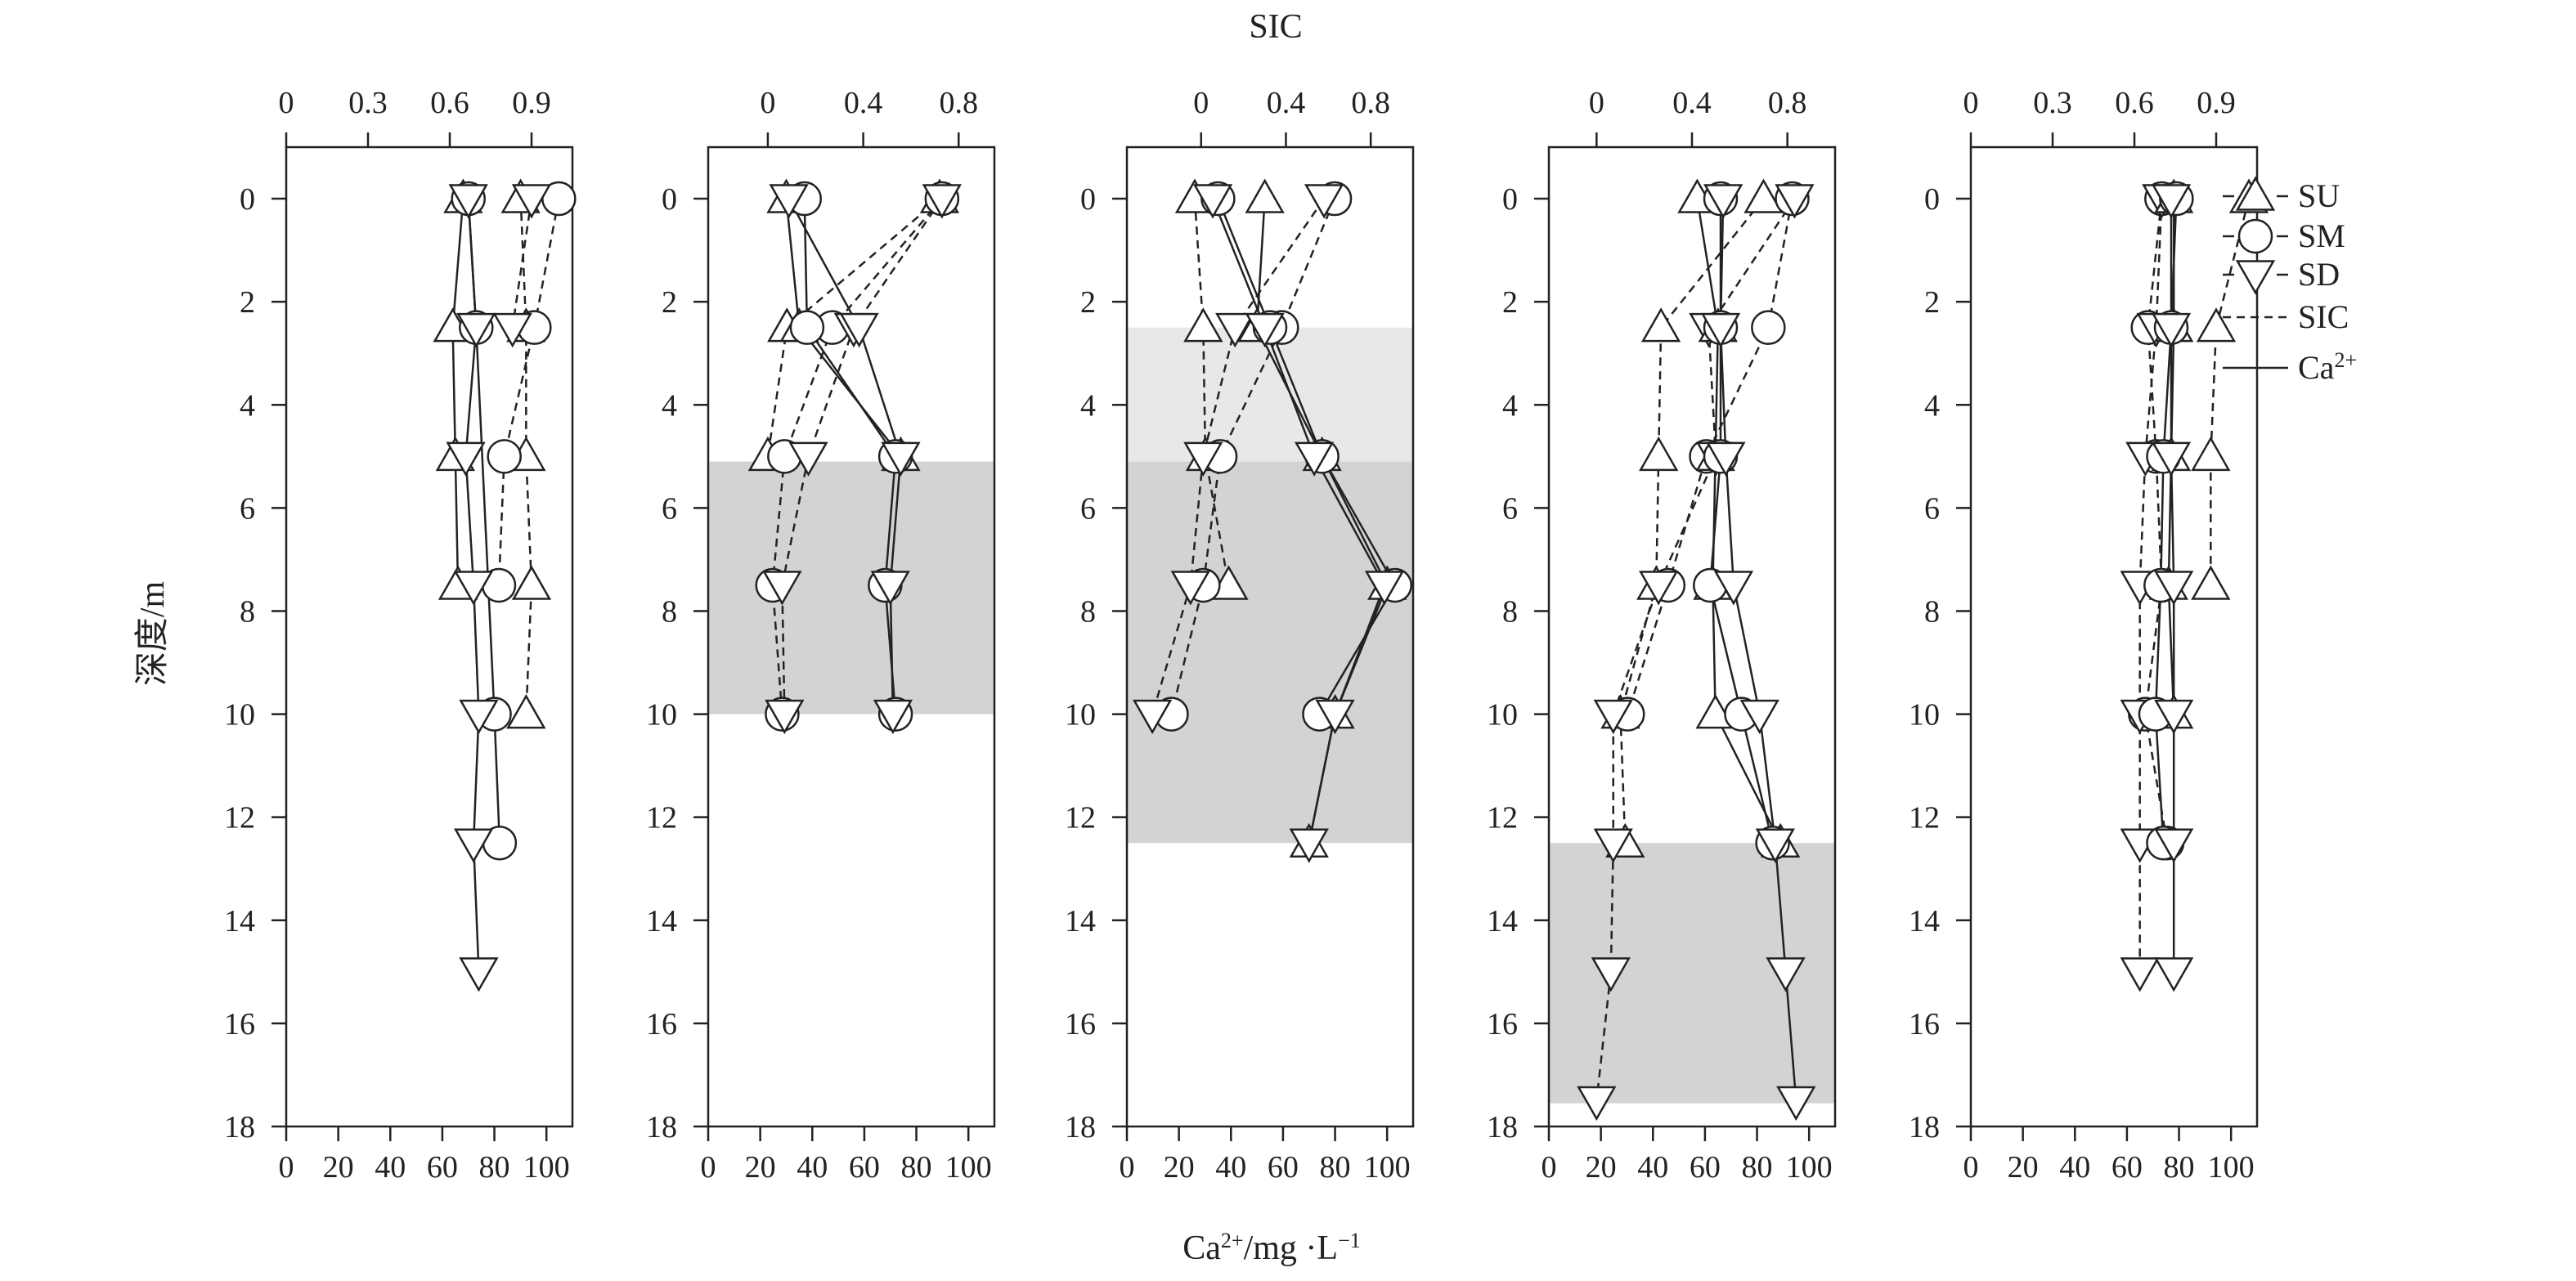 This screenshot has height=1281, width=2576. I want to click on ca-su-point, so click(1265, 196).